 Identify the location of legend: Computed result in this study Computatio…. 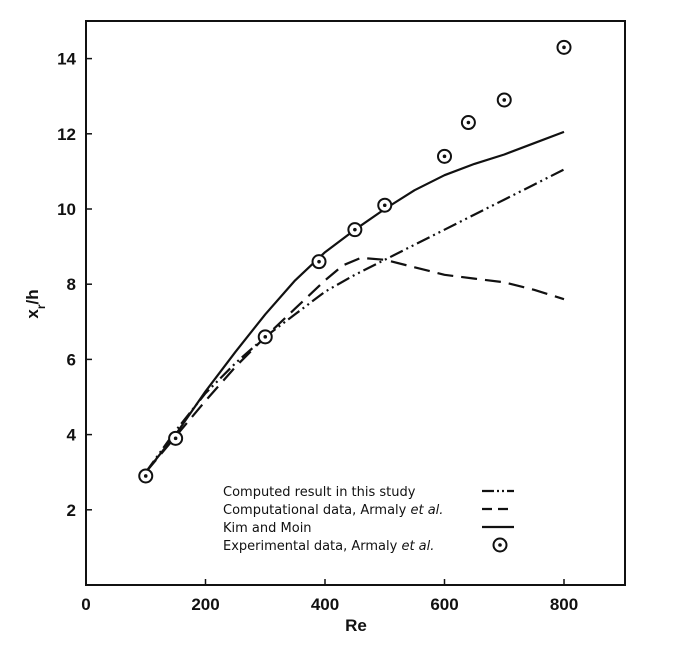
(368, 519).